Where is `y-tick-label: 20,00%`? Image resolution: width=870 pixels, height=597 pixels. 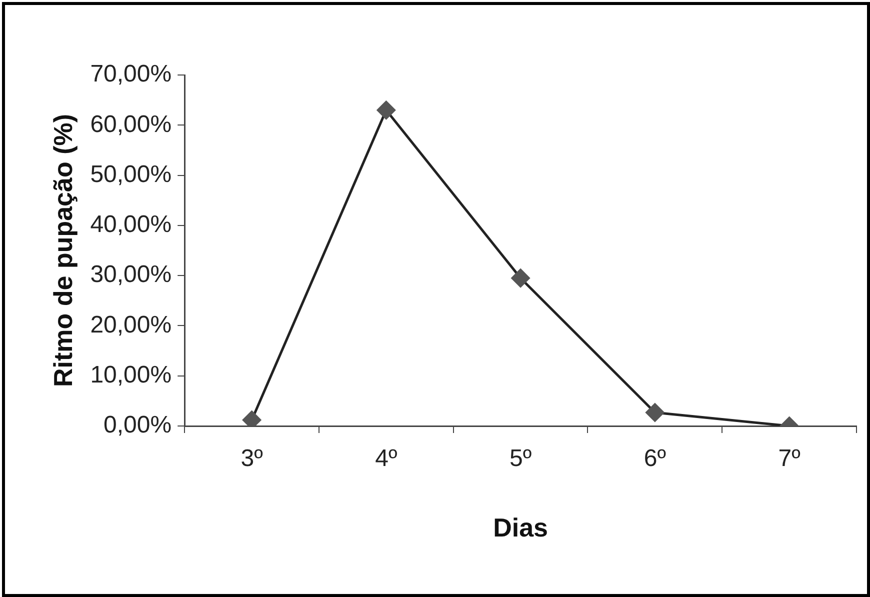 y-tick-label: 20,00% is located at coordinates (131, 324).